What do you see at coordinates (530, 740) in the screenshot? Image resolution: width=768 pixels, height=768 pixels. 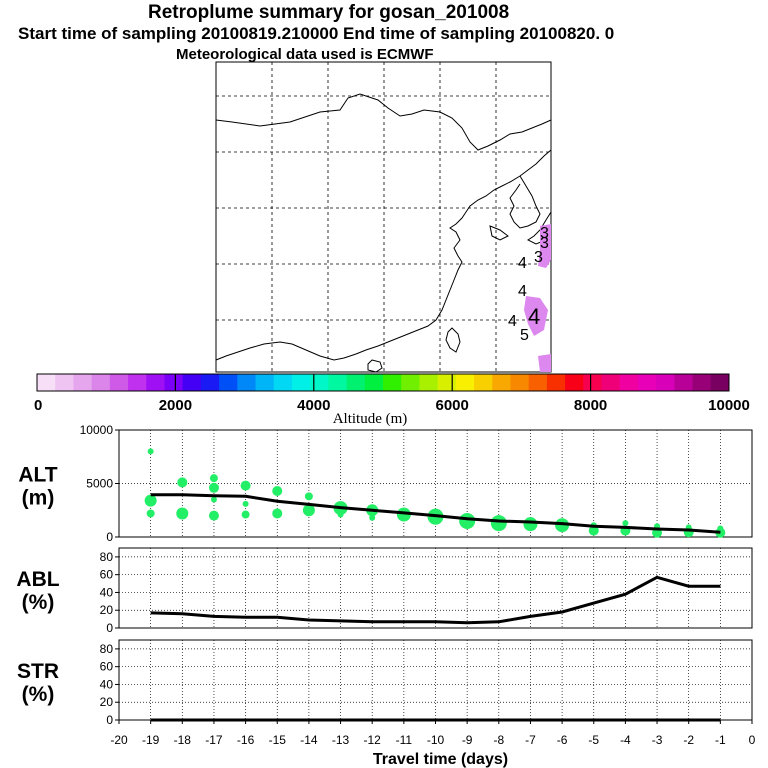 I see `x-tick-label: -7` at bounding box center [530, 740].